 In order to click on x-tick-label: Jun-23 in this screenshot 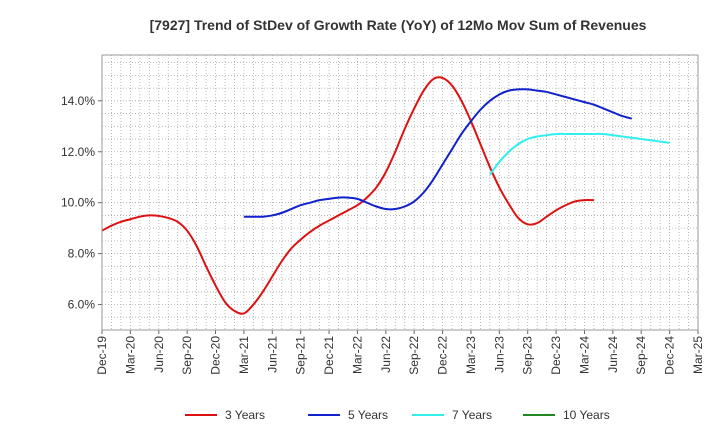, I will do `click(499, 354)`.